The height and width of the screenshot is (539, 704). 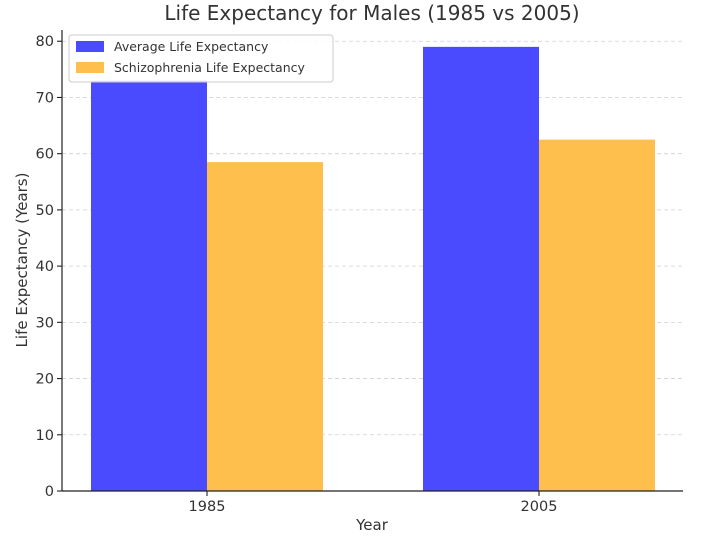 What do you see at coordinates (191, 46) in the screenshot?
I see `legend-entry-label: Average Life Expectancy` at bounding box center [191, 46].